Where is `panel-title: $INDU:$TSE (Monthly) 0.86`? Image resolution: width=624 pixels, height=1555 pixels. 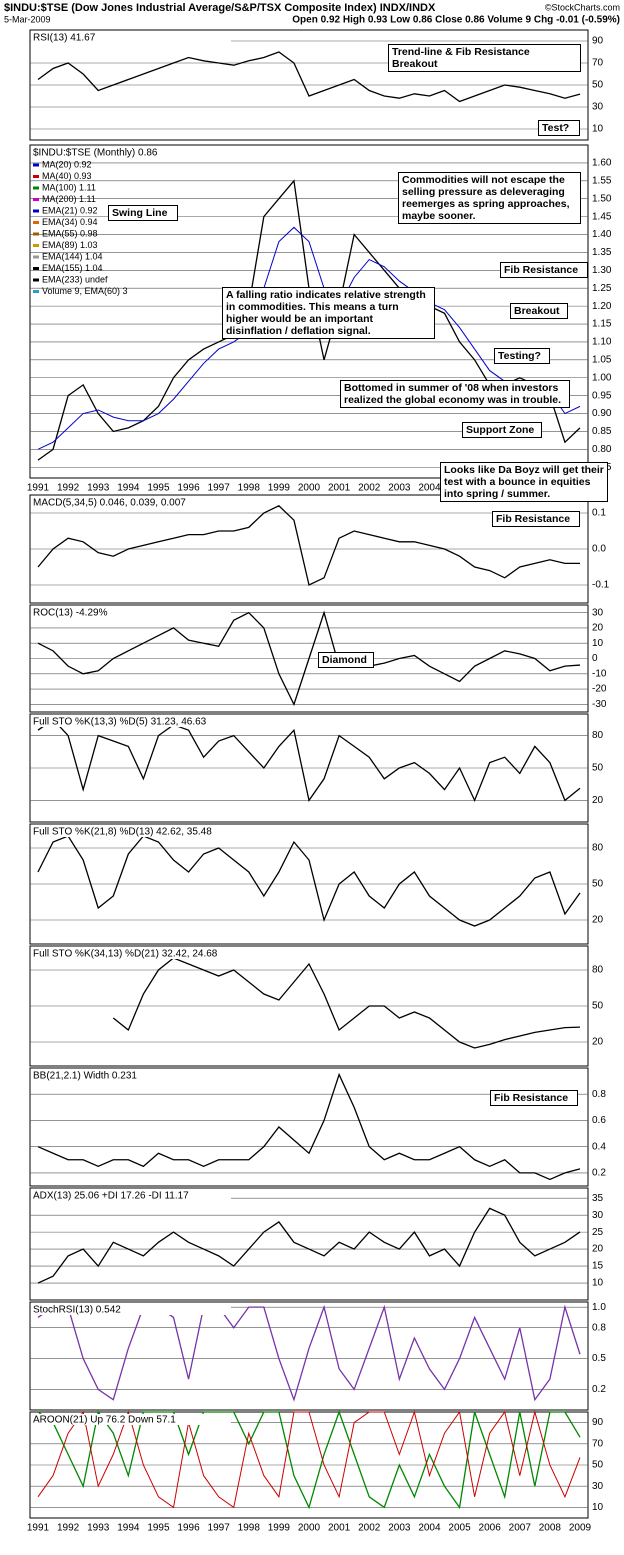
panel-title: $INDU:$TSE (Monthly) 0.86 is located at coordinates (95, 153).